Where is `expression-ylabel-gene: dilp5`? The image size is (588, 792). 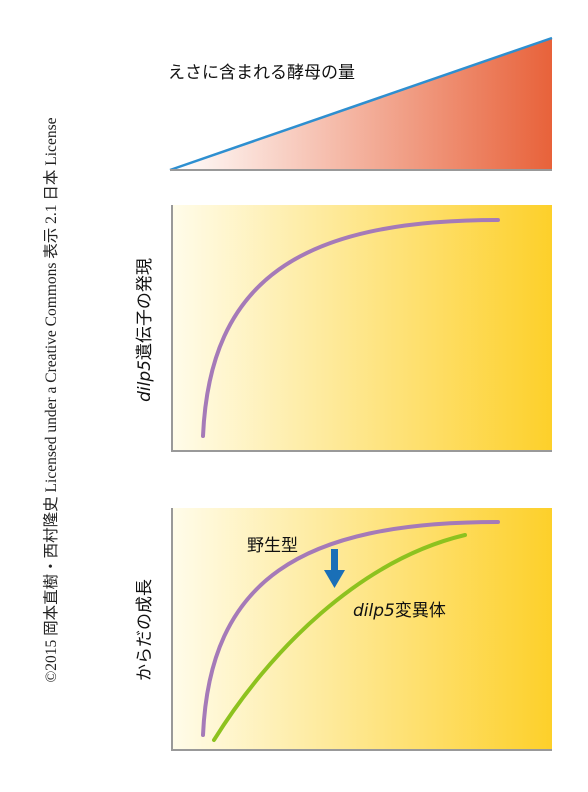 expression-ylabel-gene: dilp5 is located at coordinates (145, 381).